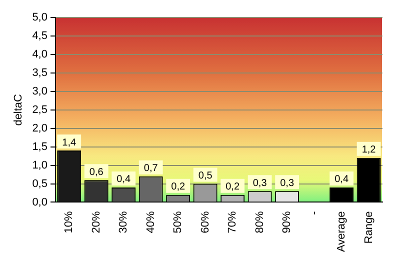  Describe the element at coordinates (205, 222) in the screenshot. I see `x-tick-label: 60%` at that location.